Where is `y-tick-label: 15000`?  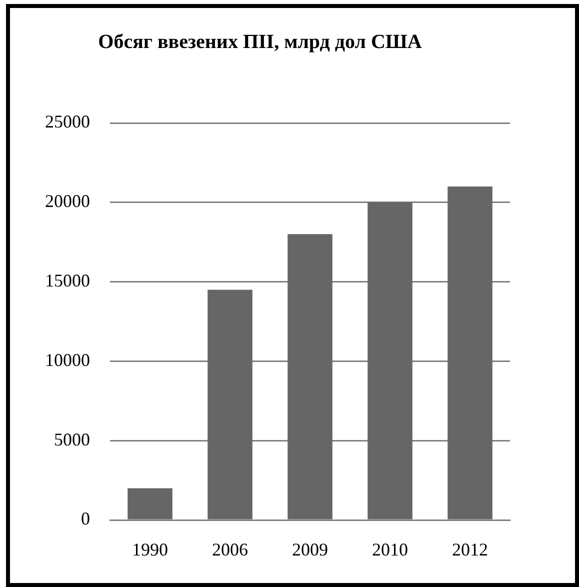 y-tick-label: 15000 is located at coordinates (67, 280).